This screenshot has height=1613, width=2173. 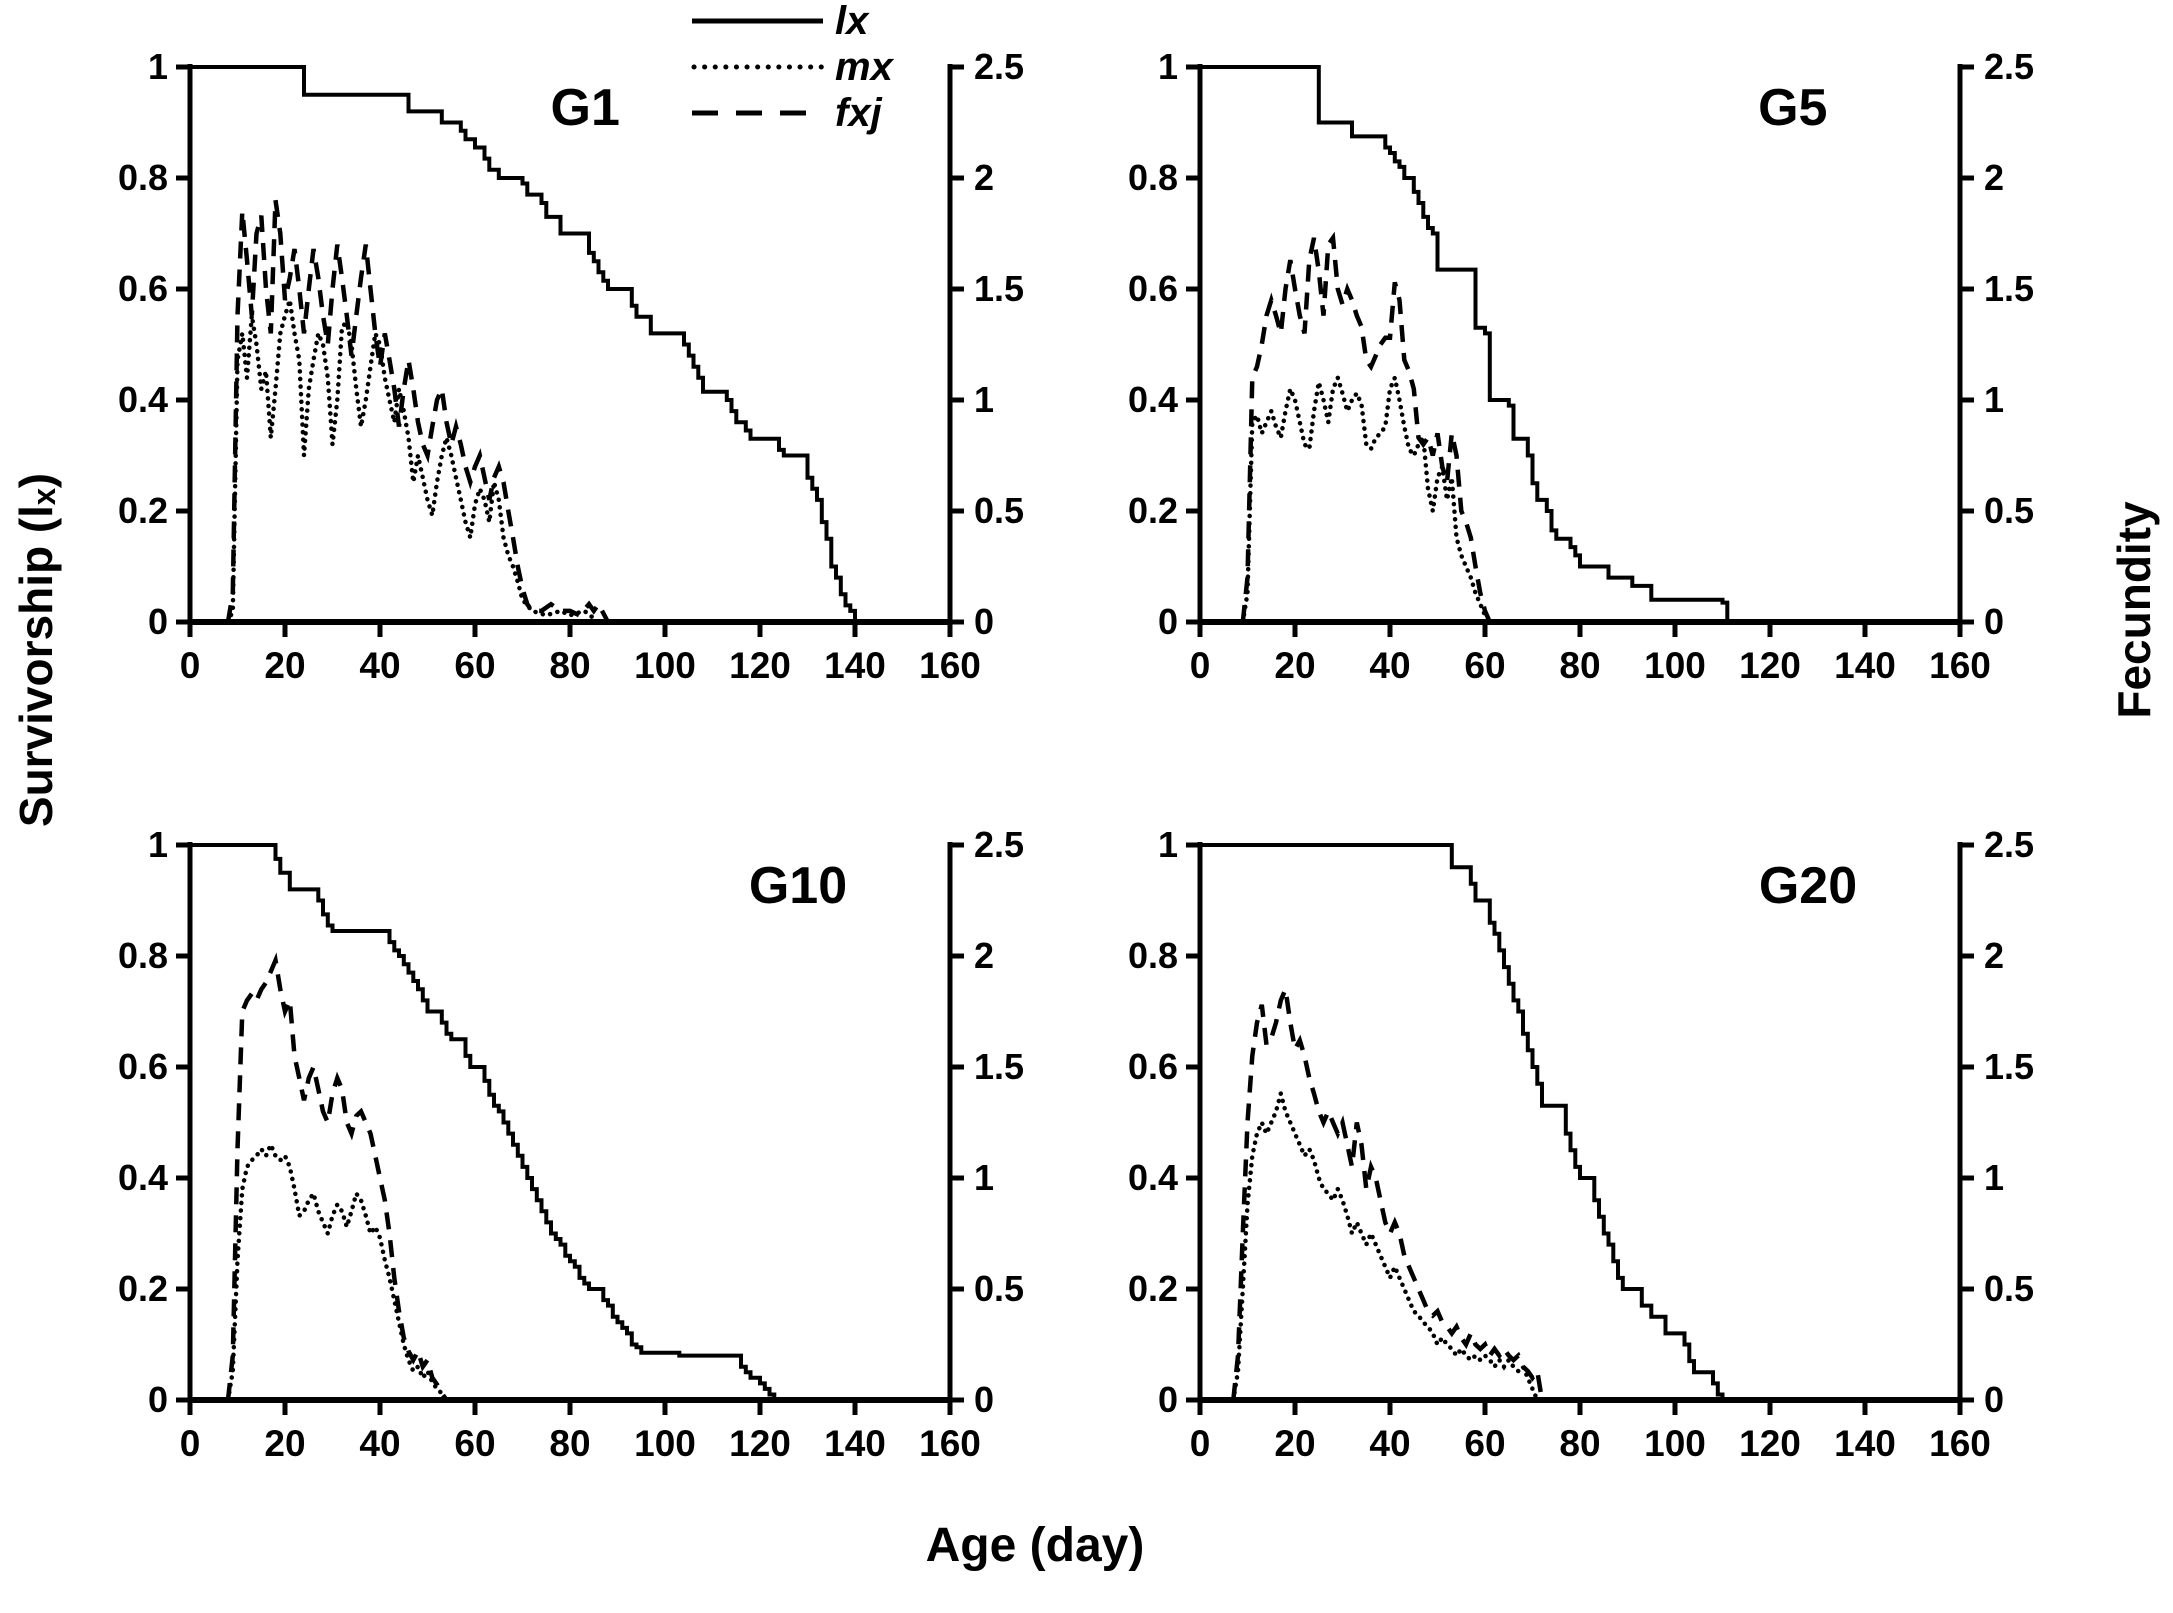 I want to click on panel-title: G10, so click(x=798, y=886).